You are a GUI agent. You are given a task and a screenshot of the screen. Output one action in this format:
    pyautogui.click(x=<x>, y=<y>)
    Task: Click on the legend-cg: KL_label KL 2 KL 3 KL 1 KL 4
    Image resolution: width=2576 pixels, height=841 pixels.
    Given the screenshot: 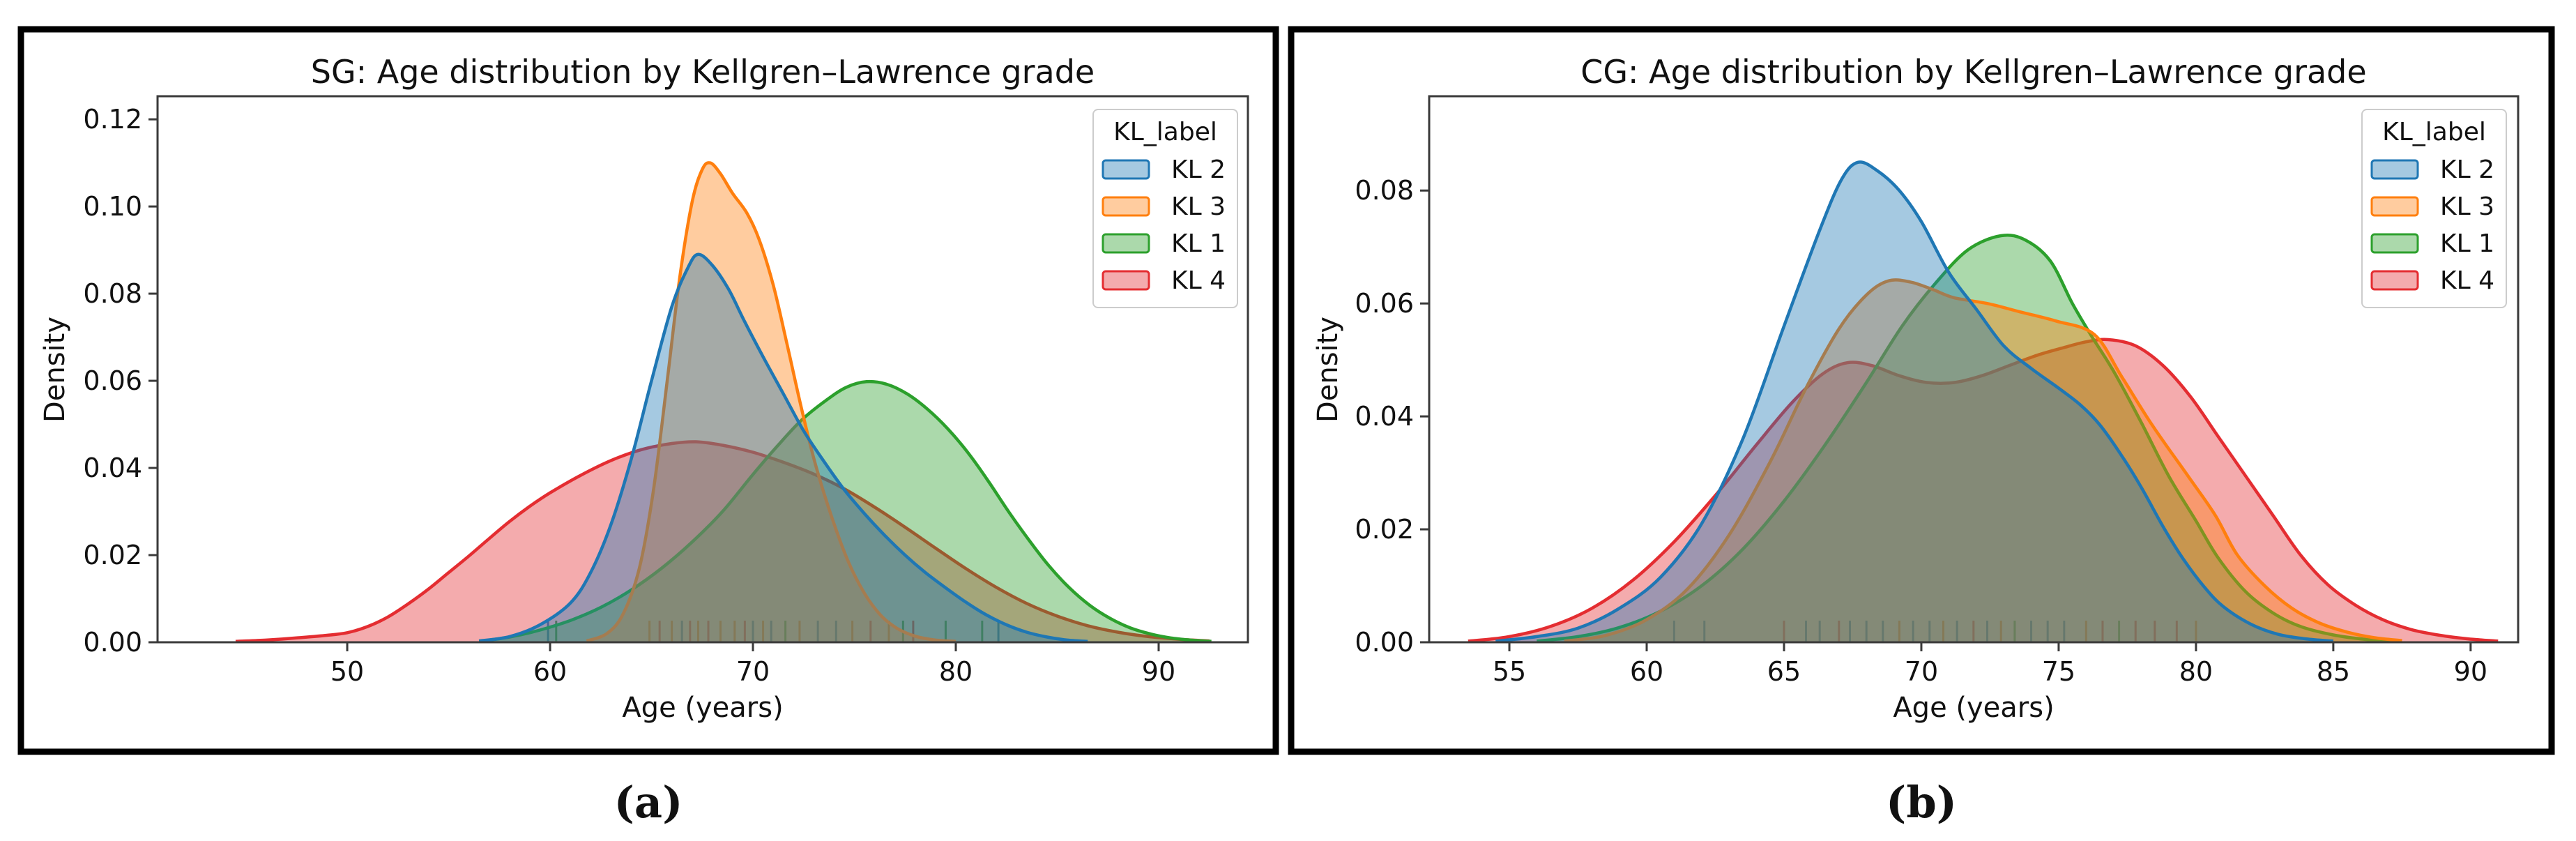 What is the action you would take?
    pyautogui.click(x=2434, y=208)
    